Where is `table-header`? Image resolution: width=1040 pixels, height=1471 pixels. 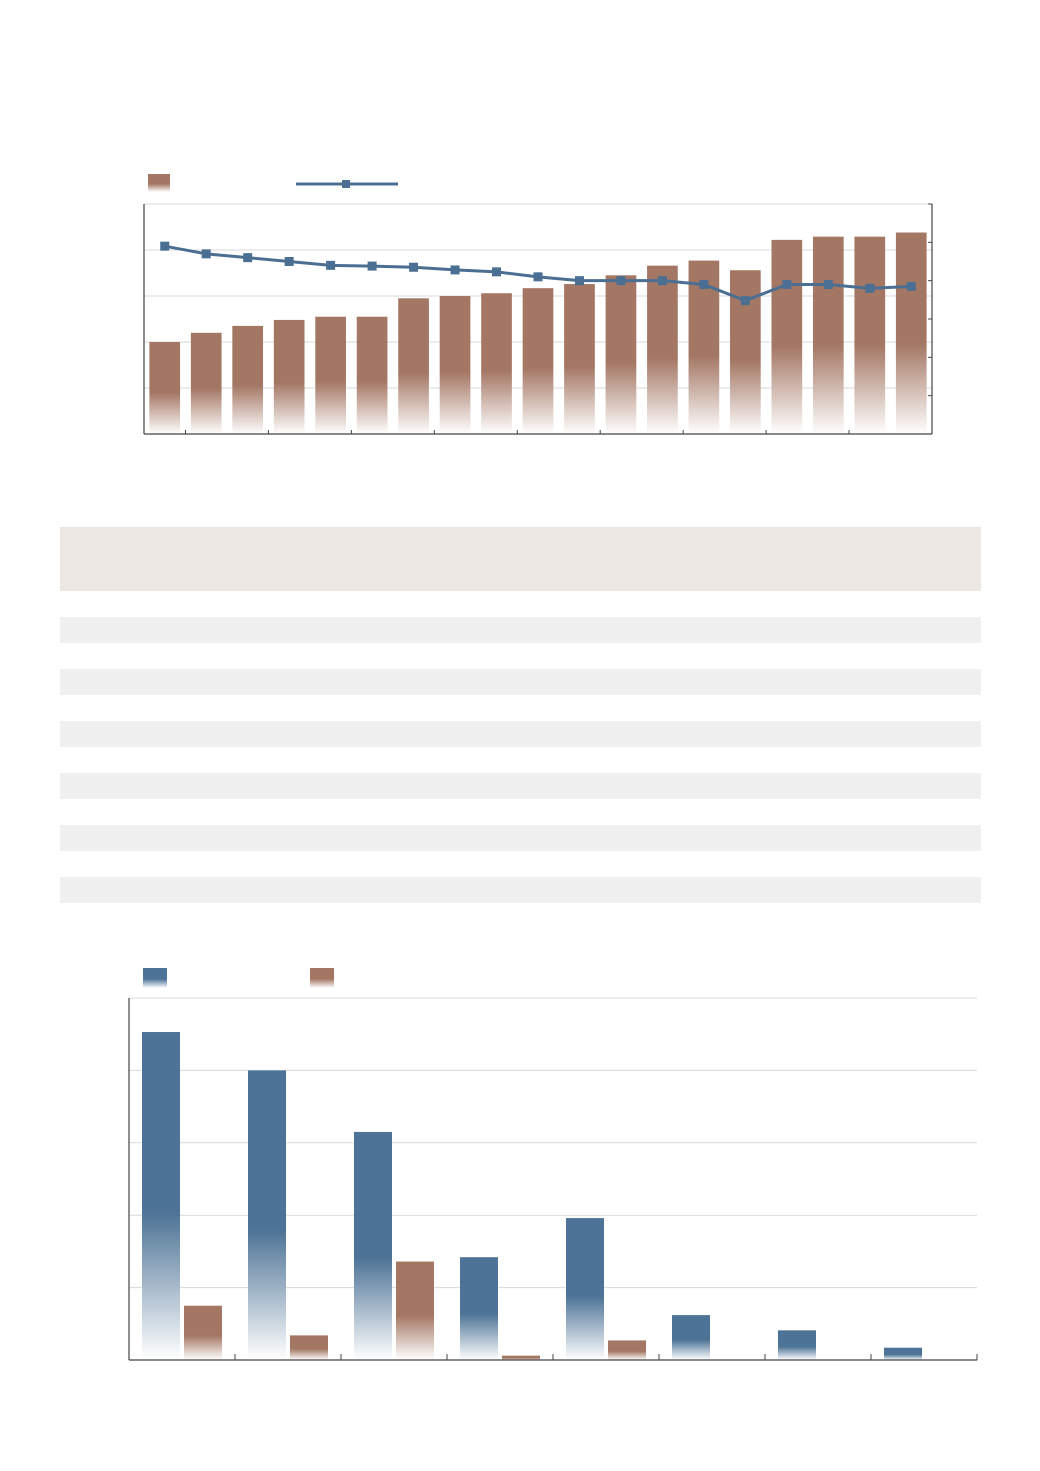
table-header is located at coordinates (520, 559).